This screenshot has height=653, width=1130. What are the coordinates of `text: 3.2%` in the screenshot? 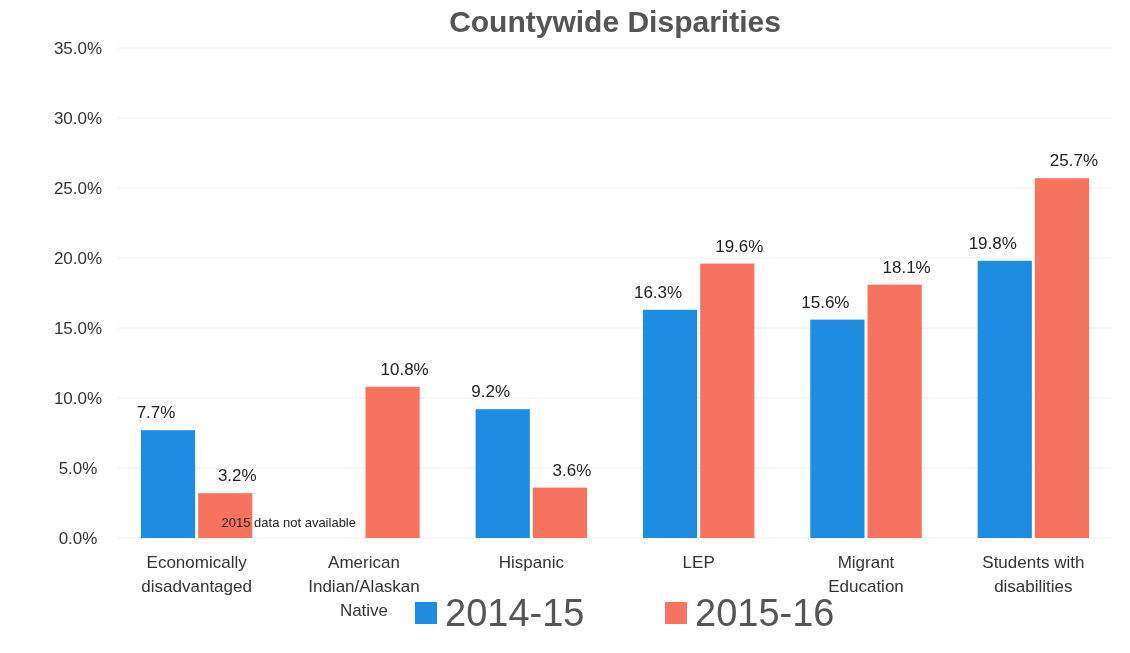 It's located at (237, 476).